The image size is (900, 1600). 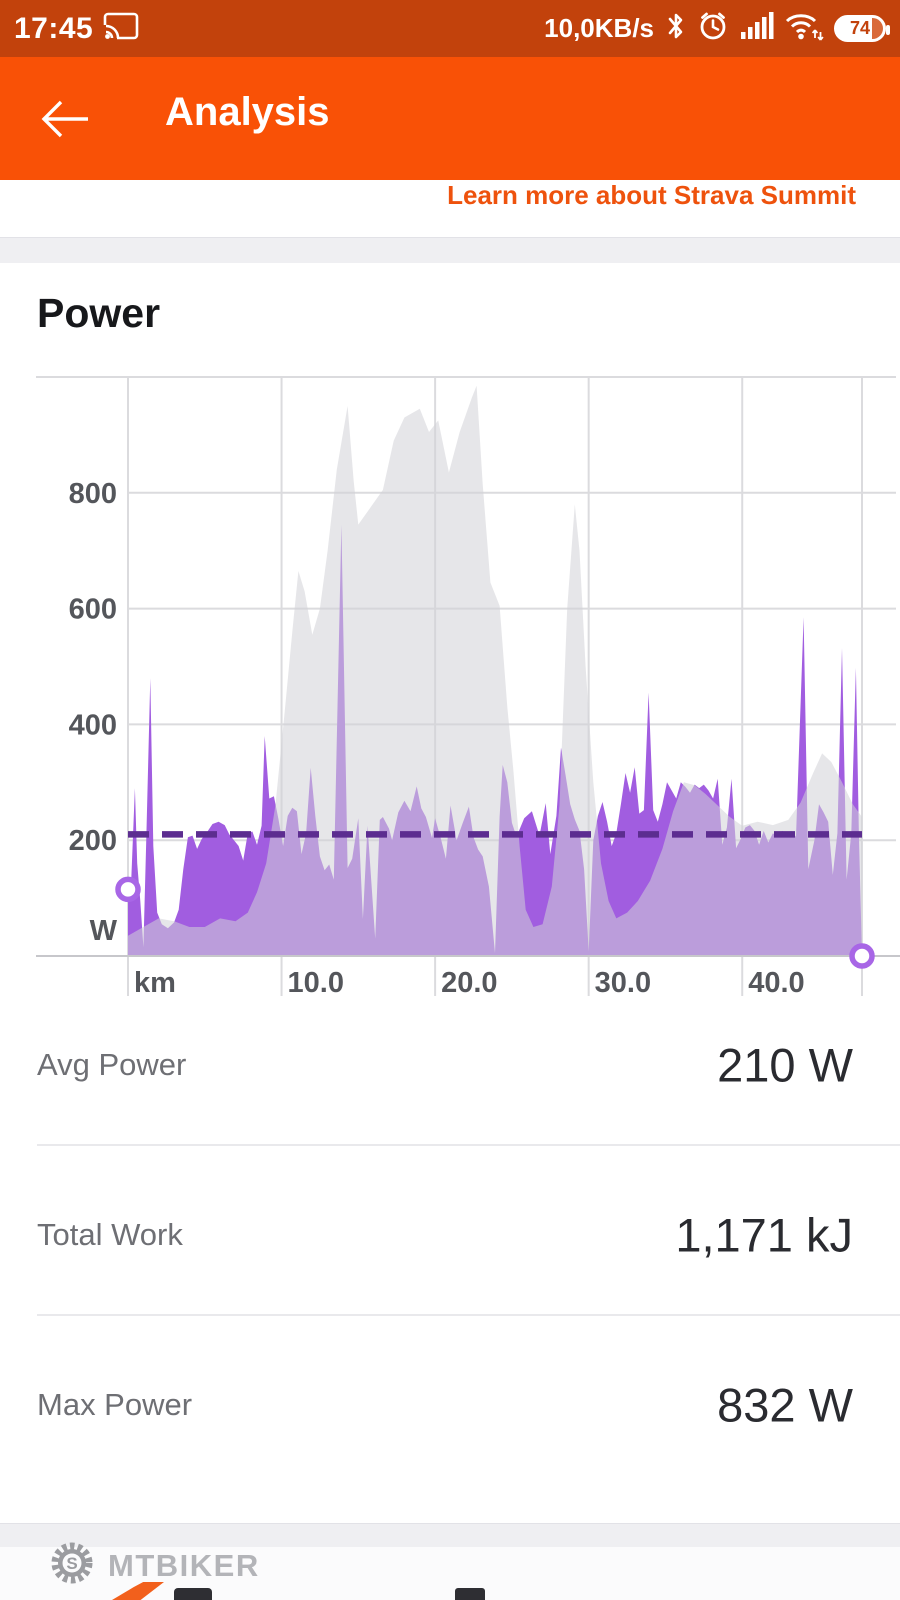 I want to click on status-bar: 17:45 10,0KB/s, so click(x=450, y=28).